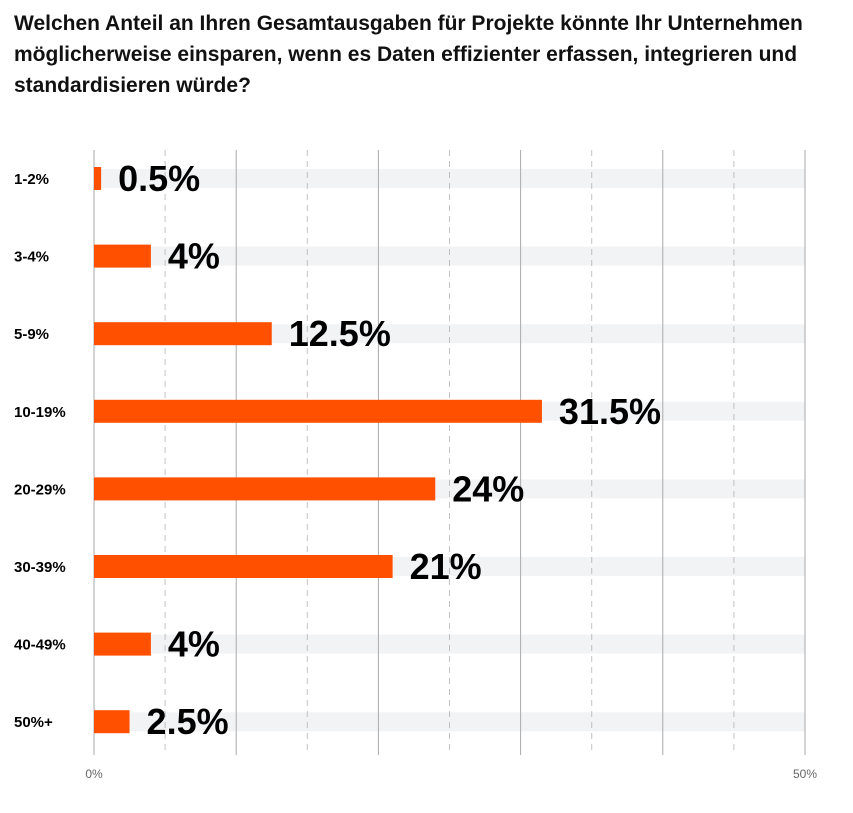 Image resolution: width=853 pixels, height=813 pixels. What do you see at coordinates (40, 567) in the screenshot?
I see `category-label: 30-39%` at bounding box center [40, 567].